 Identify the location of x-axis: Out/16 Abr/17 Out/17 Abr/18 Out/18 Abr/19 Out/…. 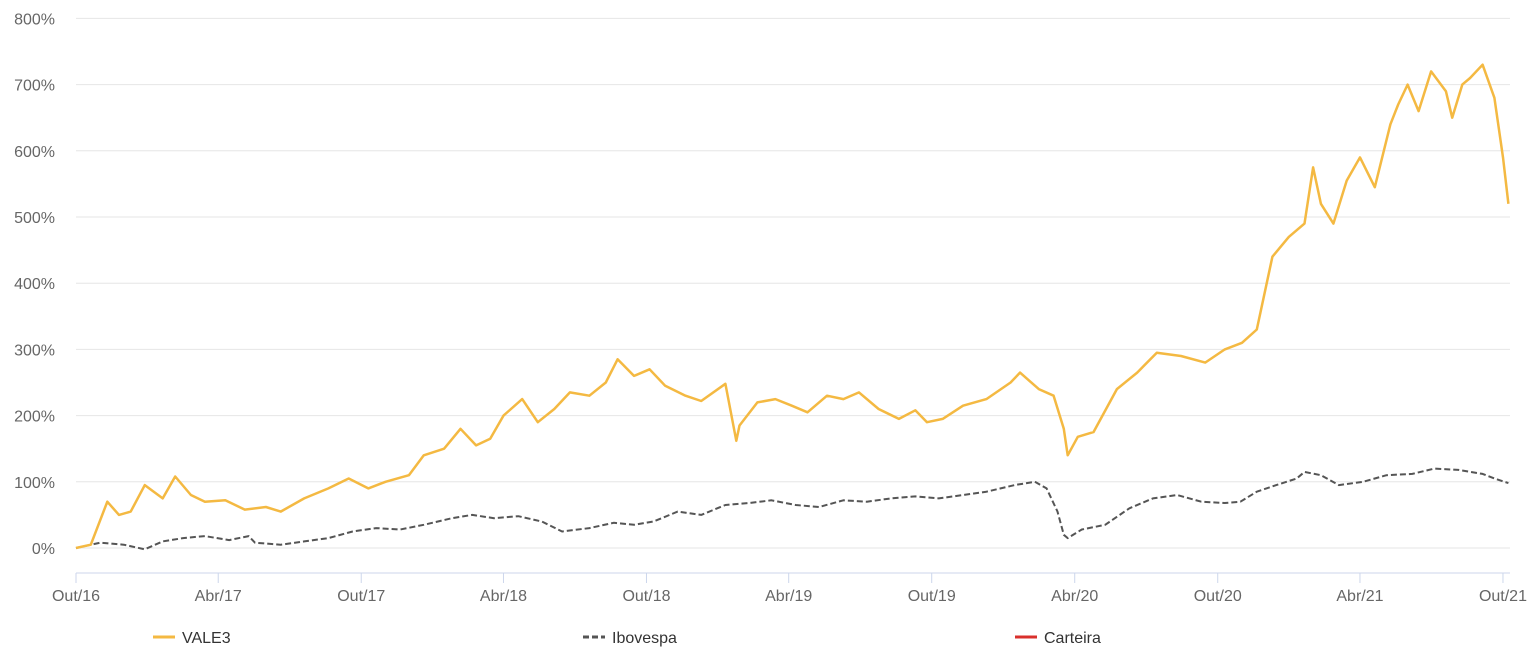
(789, 588).